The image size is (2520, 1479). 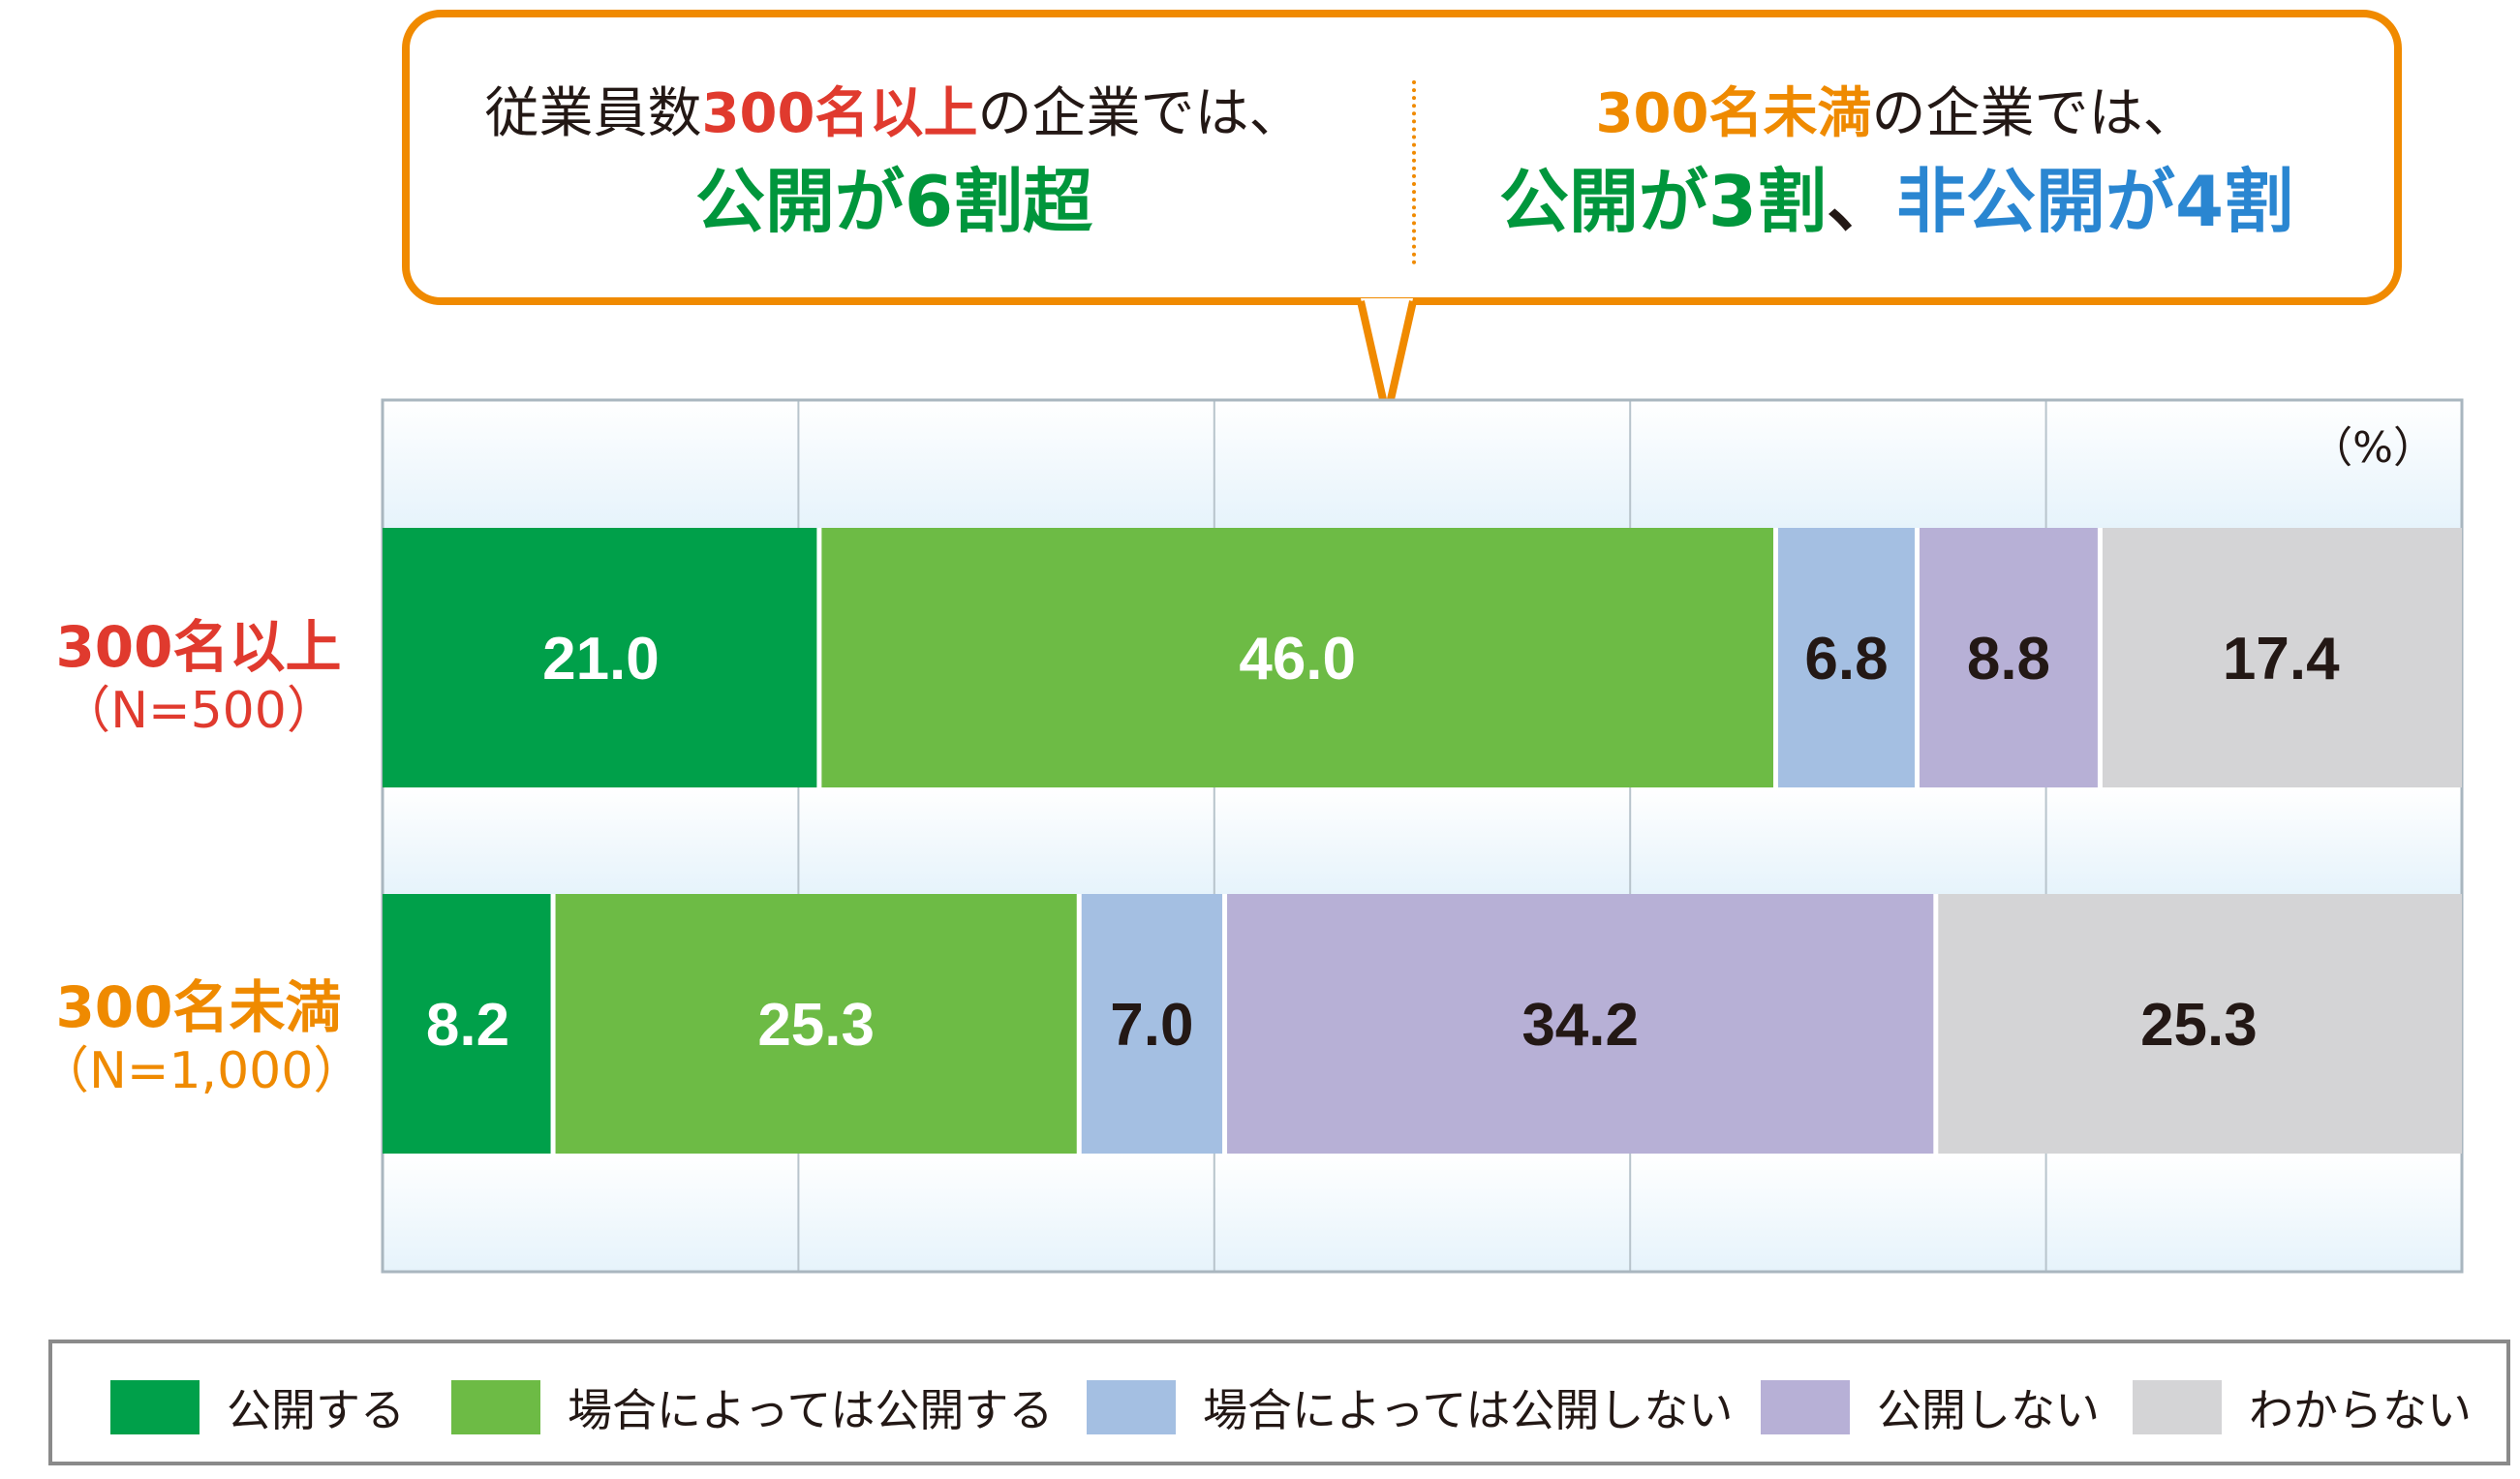 I want to click on legend-label: 場合によっては公開しない, so click(x=1469, y=1410).